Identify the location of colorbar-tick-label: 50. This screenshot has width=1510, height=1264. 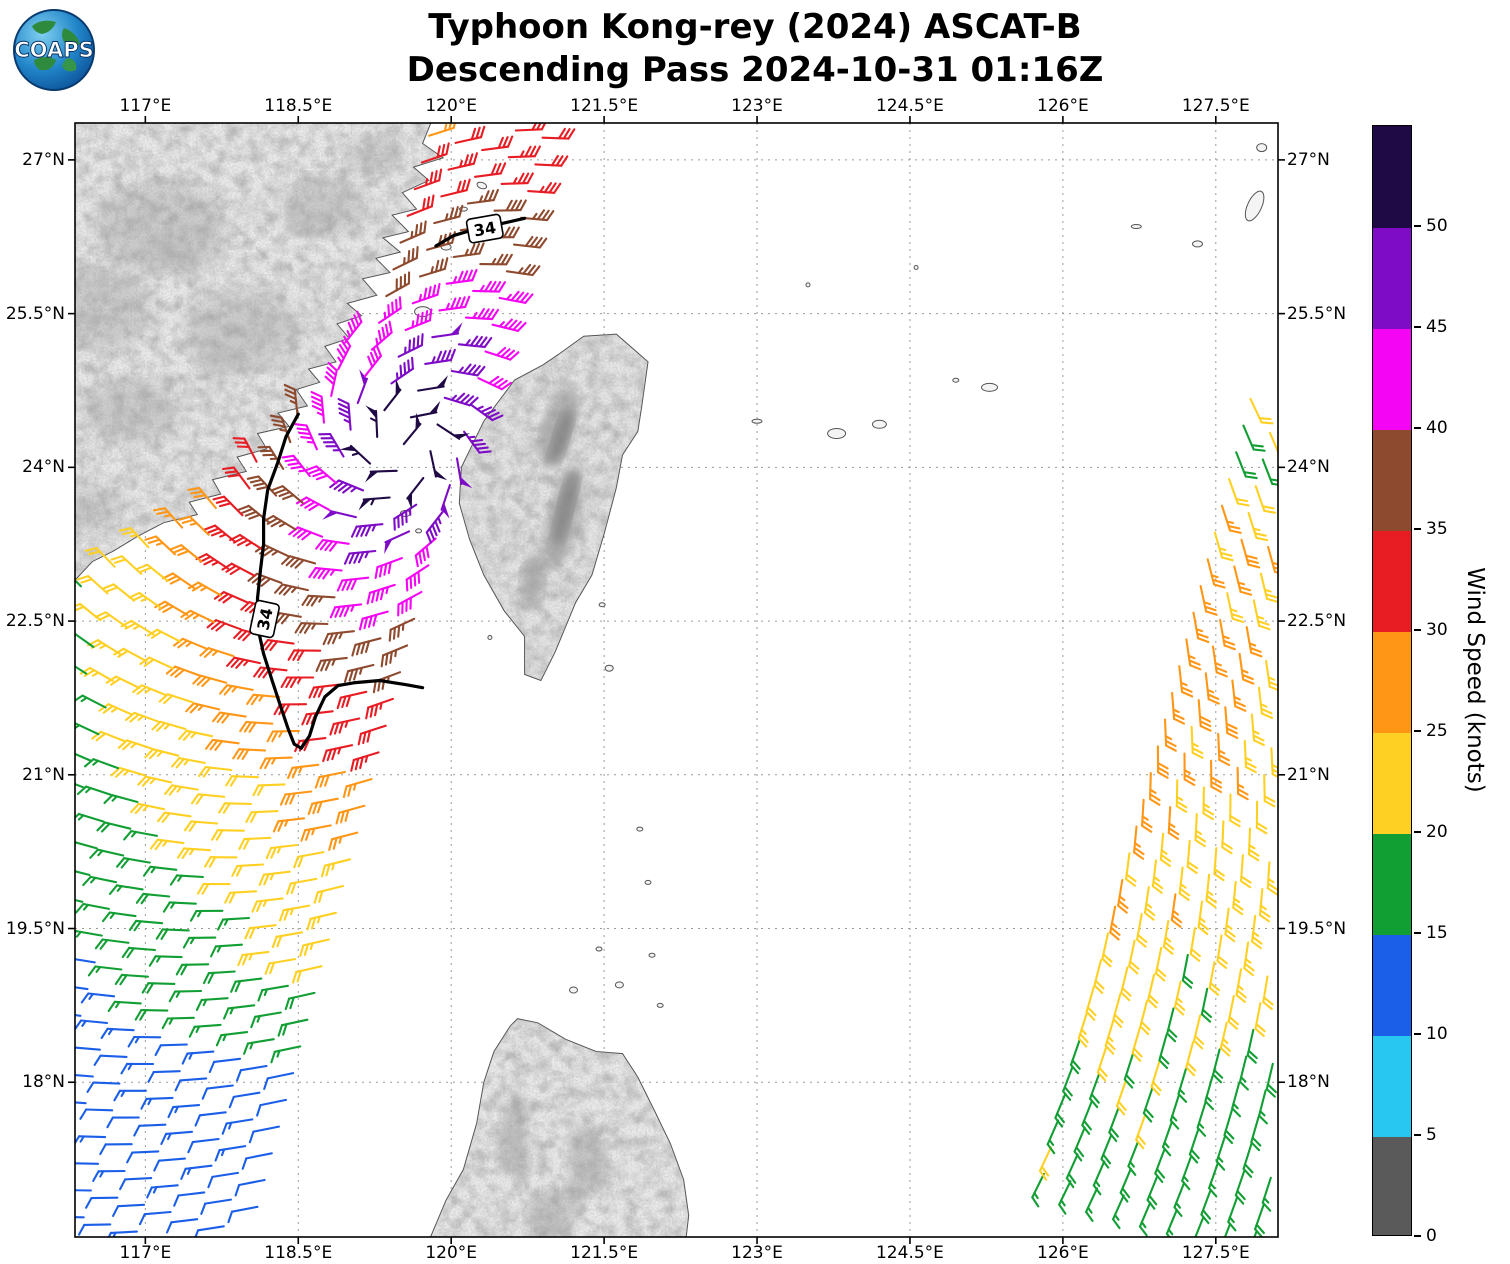
(1437, 226).